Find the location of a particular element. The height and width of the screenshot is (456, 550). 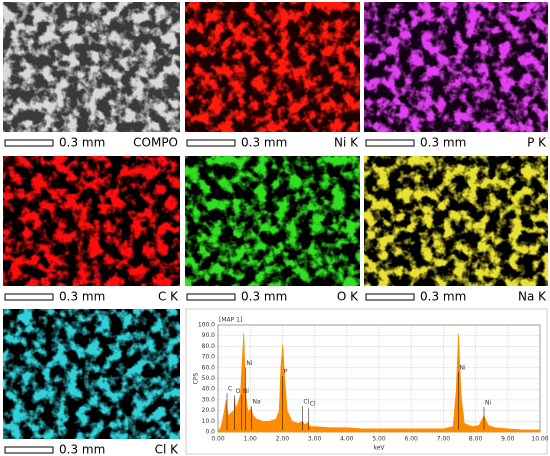

element-label: COMPO is located at coordinates (155, 143).